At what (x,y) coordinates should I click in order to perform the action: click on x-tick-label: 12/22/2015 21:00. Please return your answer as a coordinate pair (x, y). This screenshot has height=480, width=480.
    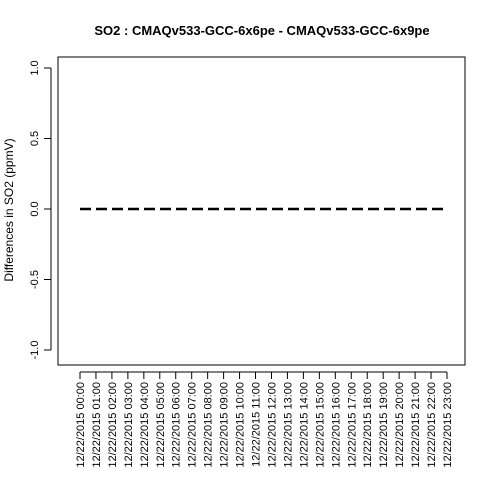
    Looking at the image, I should click on (416, 425).